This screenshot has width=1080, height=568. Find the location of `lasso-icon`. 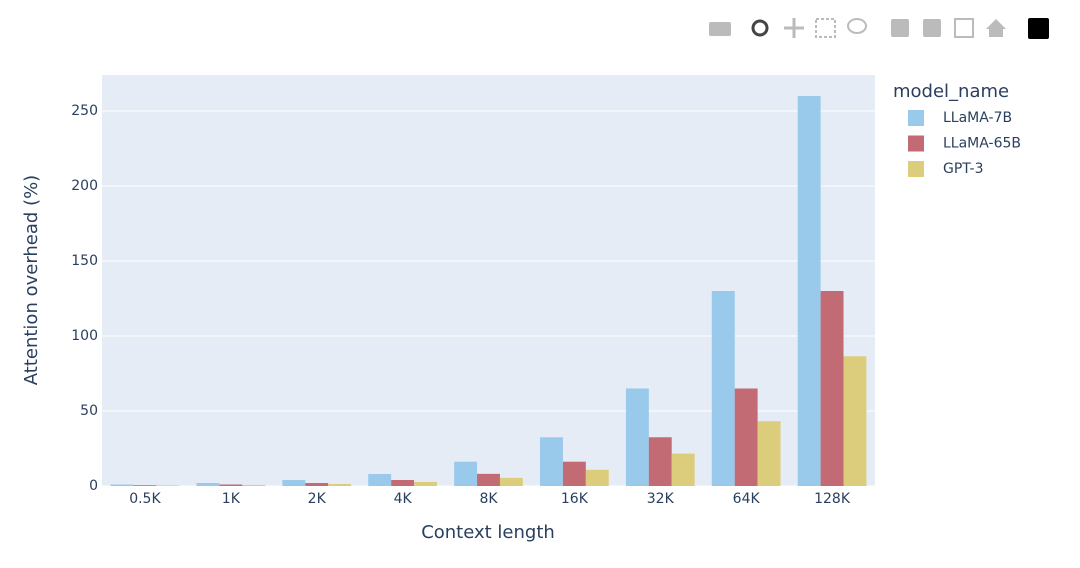

lasso-icon is located at coordinates (857, 26).